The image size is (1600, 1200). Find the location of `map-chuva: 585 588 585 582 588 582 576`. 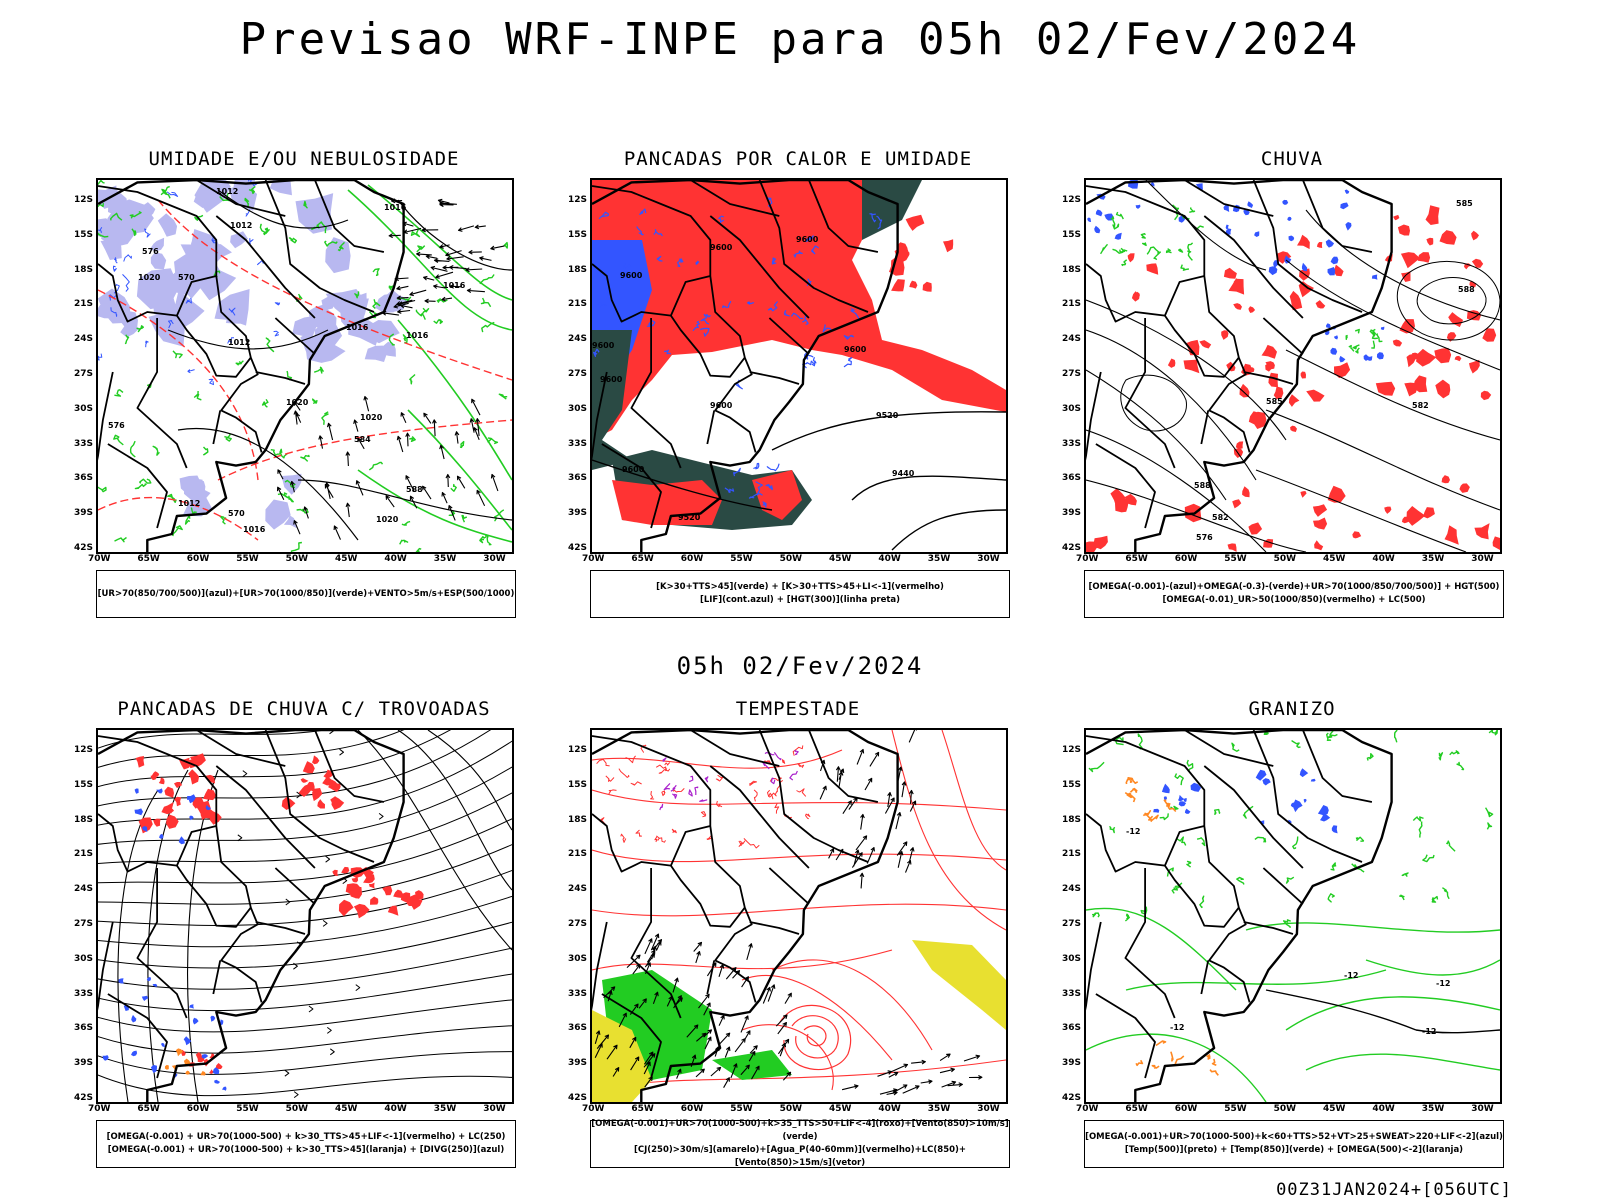

map-chuva: 585 588 585 582 588 582 576 is located at coordinates (1293, 366).